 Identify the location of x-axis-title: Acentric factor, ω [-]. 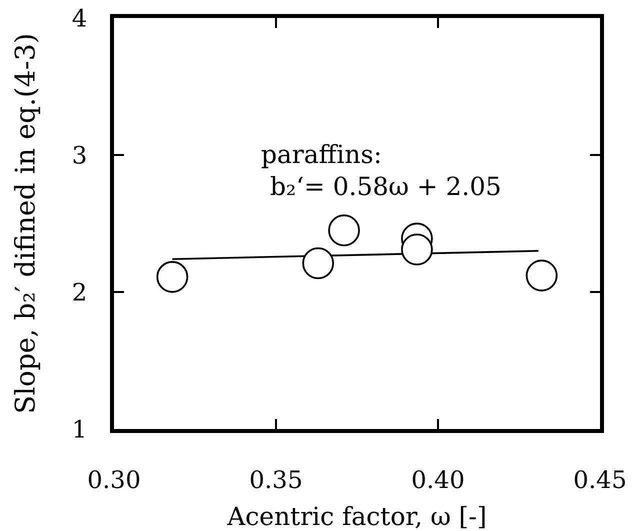
(356, 516).